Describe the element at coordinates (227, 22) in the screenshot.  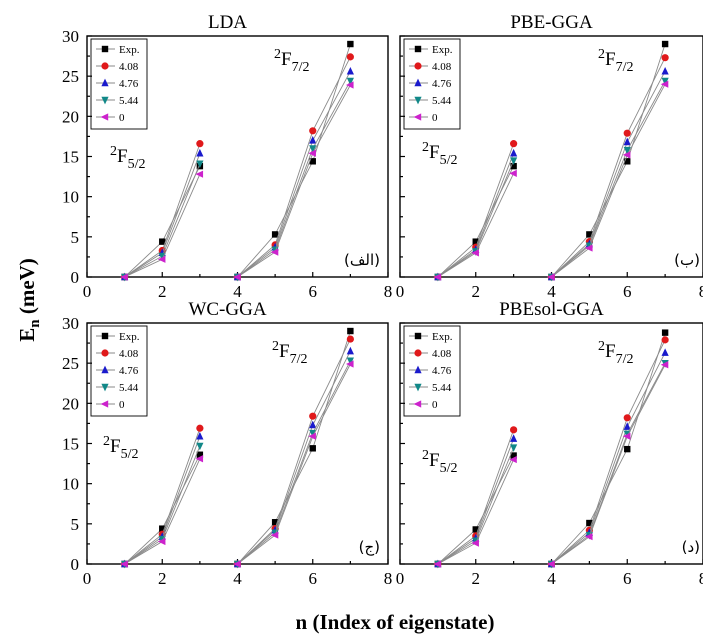
I see `panel-title: LDA` at that location.